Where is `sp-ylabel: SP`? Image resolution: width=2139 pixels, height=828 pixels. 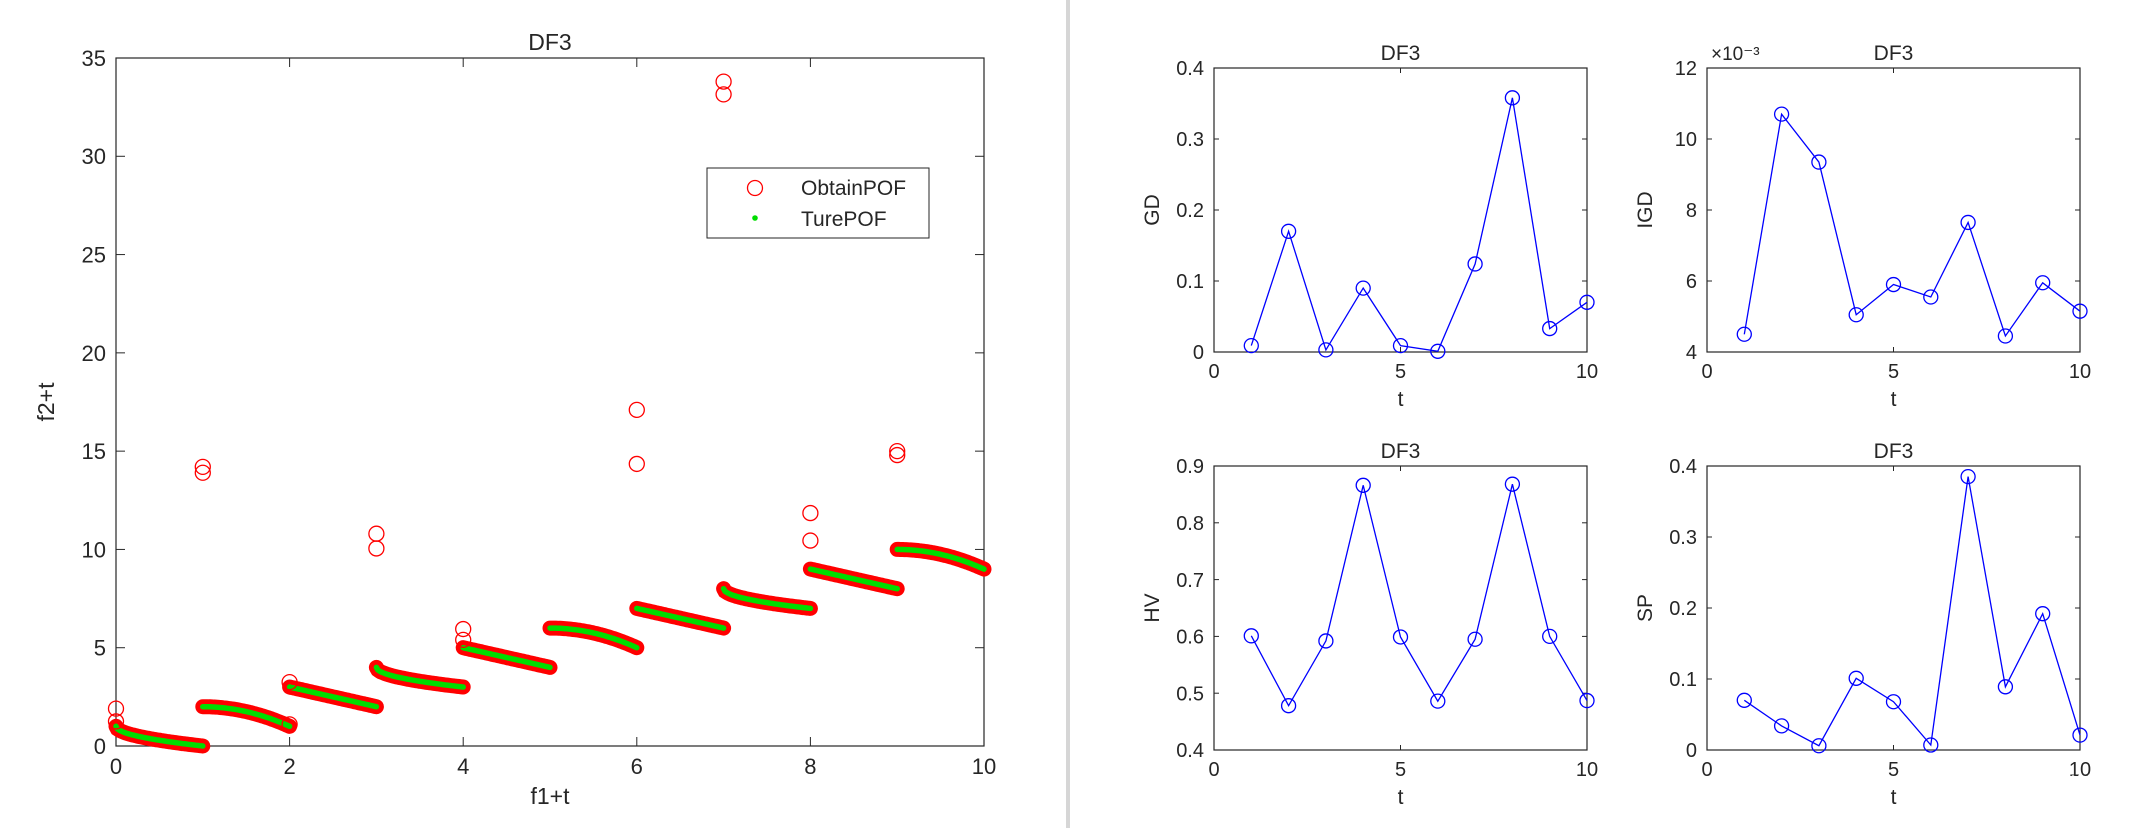
sp-ylabel: SP is located at coordinates (1645, 608).